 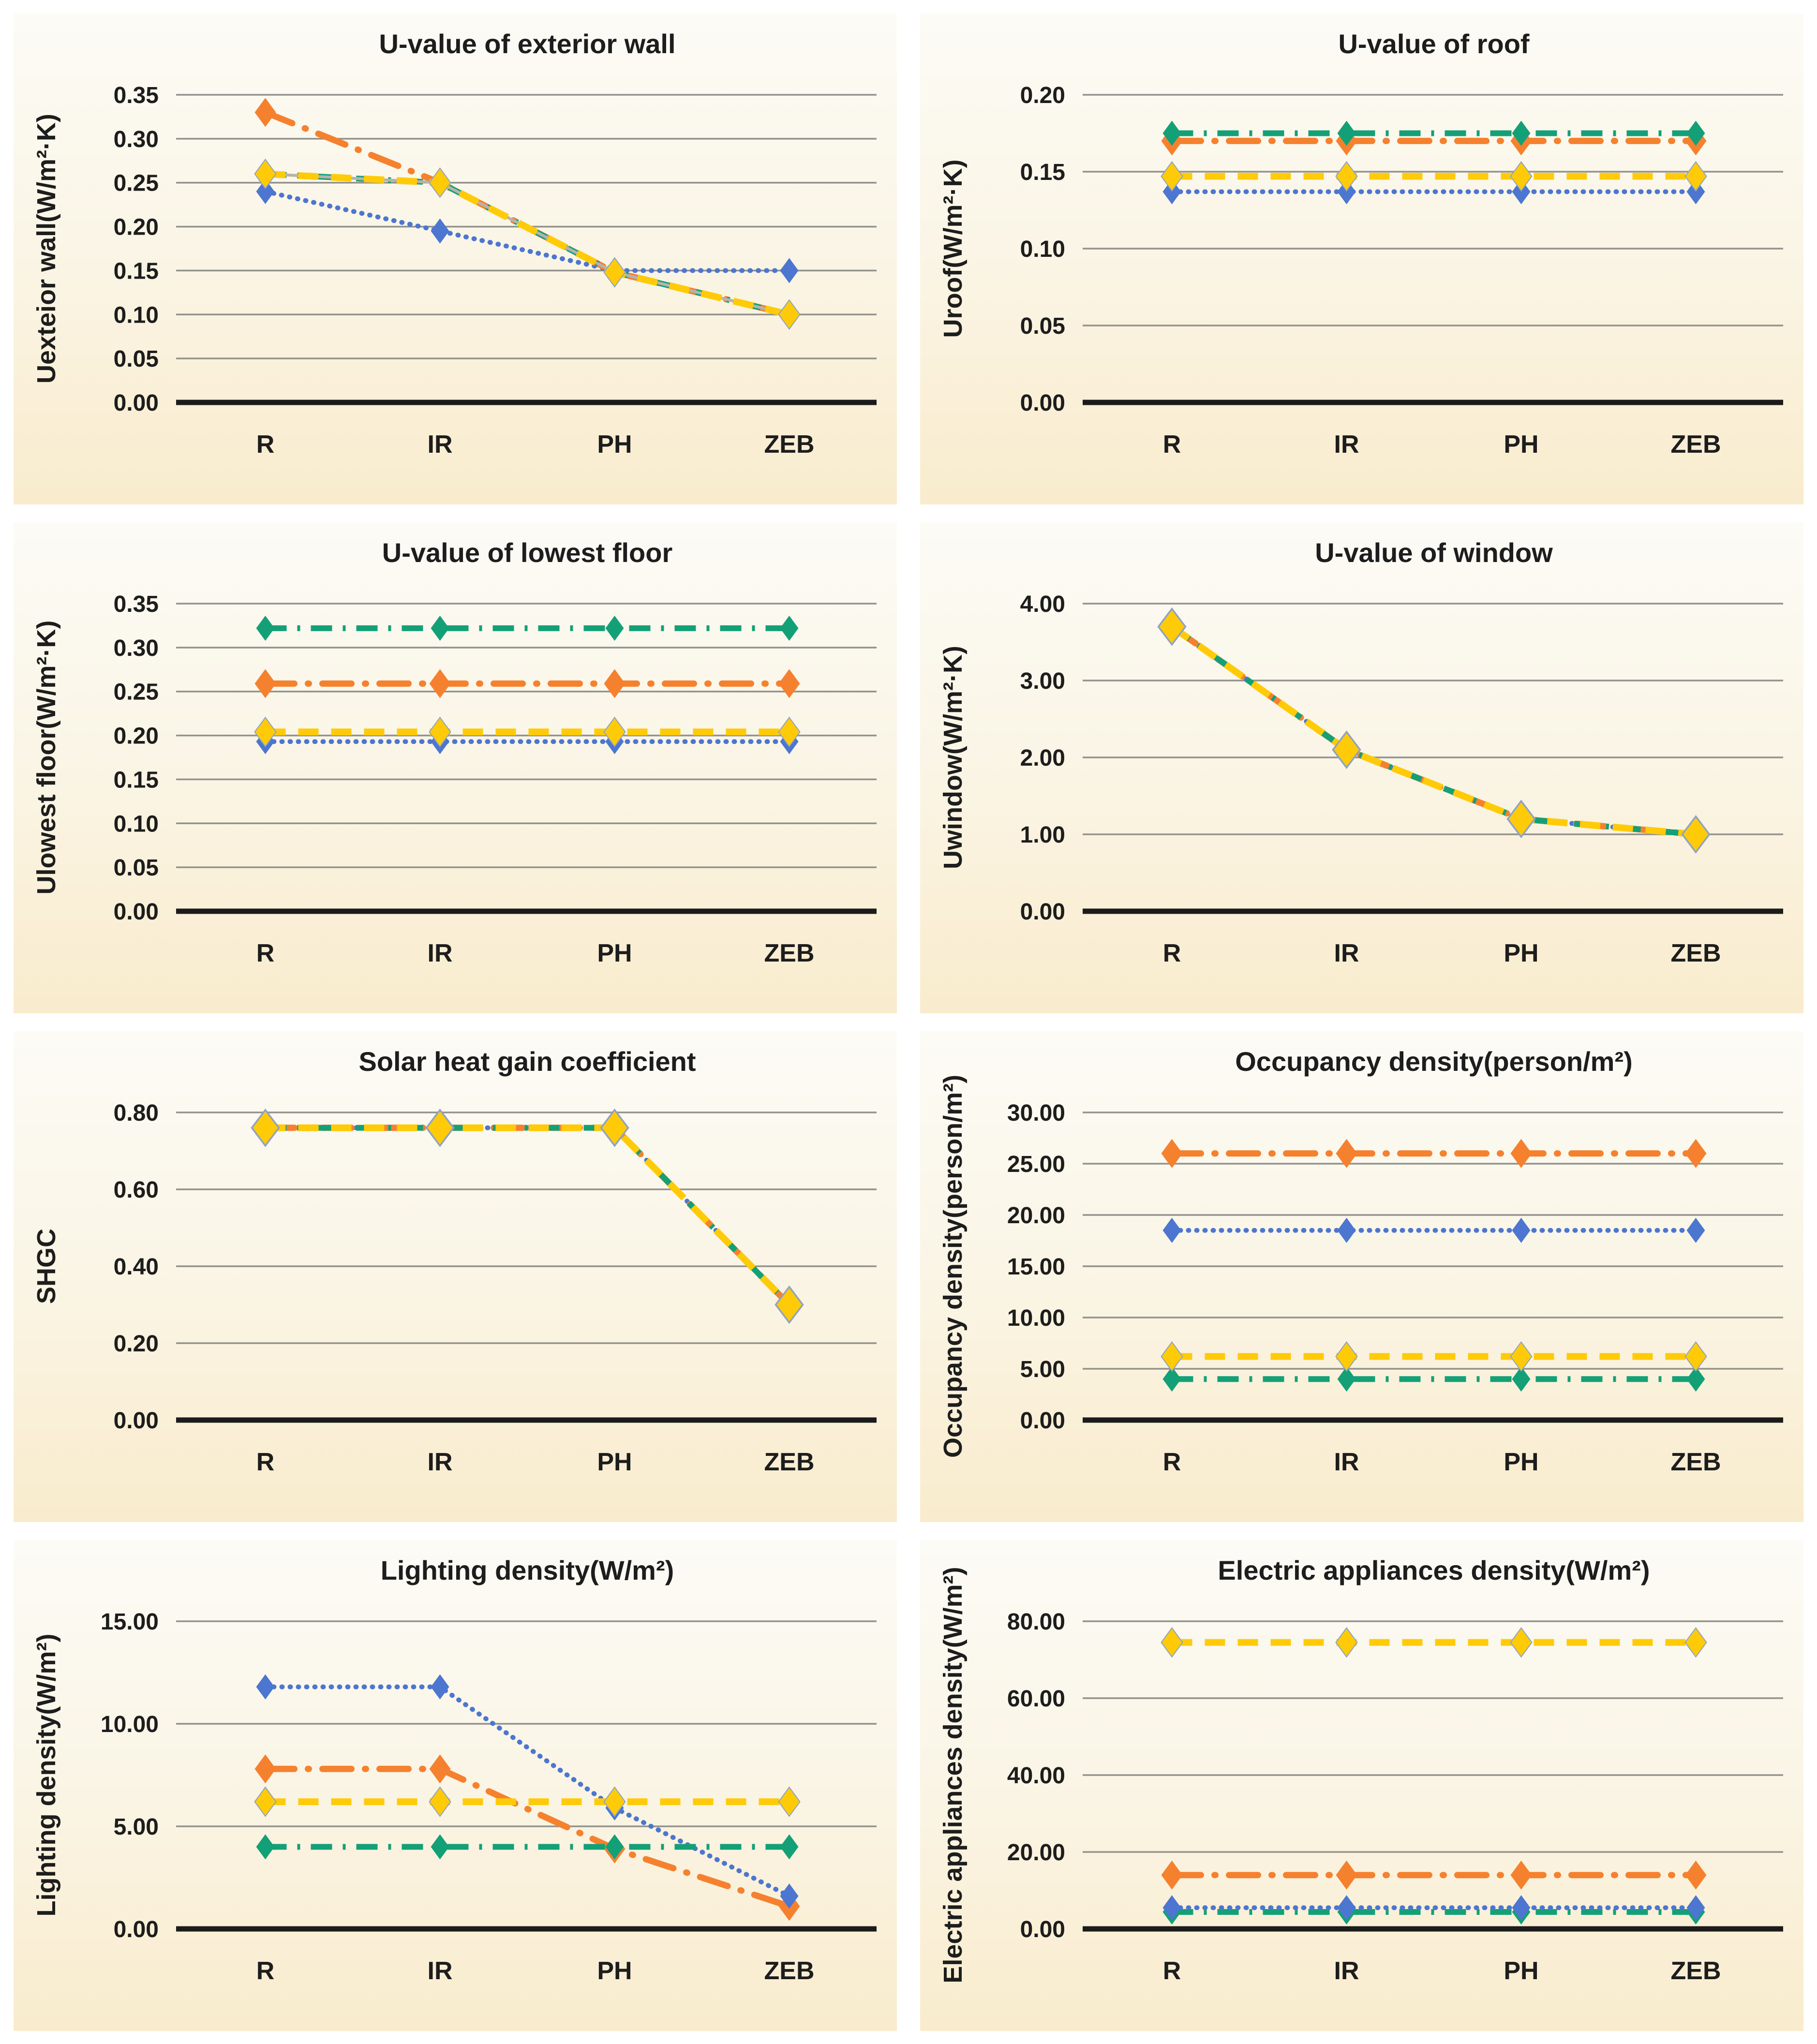 I want to click on y-tick-label: 5.00, so click(x=1042, y=1369).